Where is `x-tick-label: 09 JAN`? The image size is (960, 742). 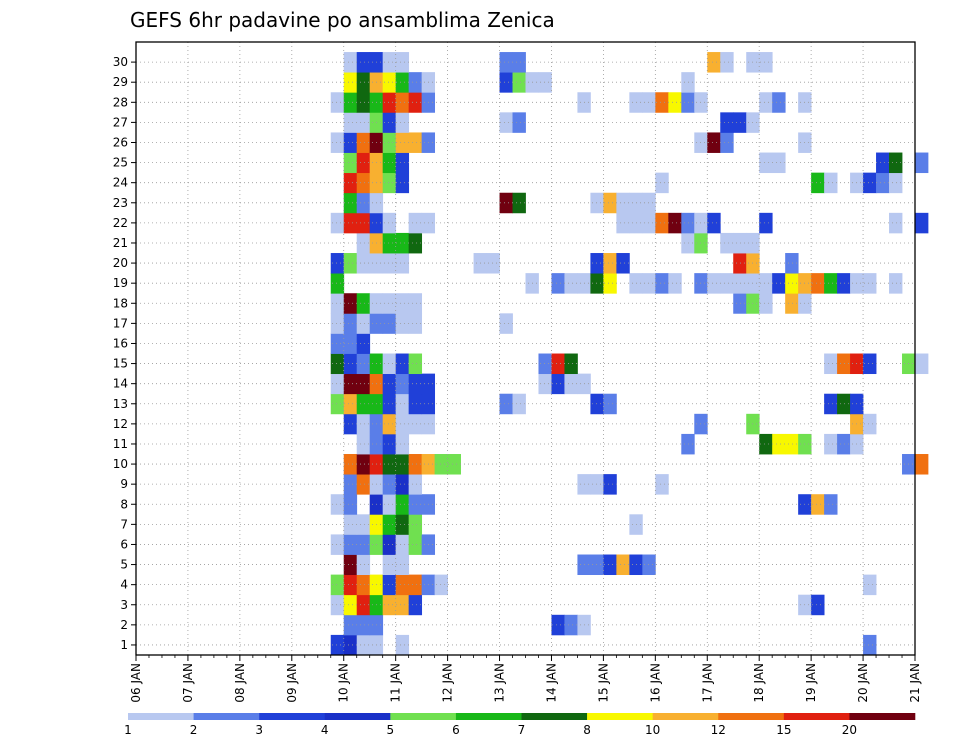
x-tick-label: 09 JAN is located at coordinates (292, 683).